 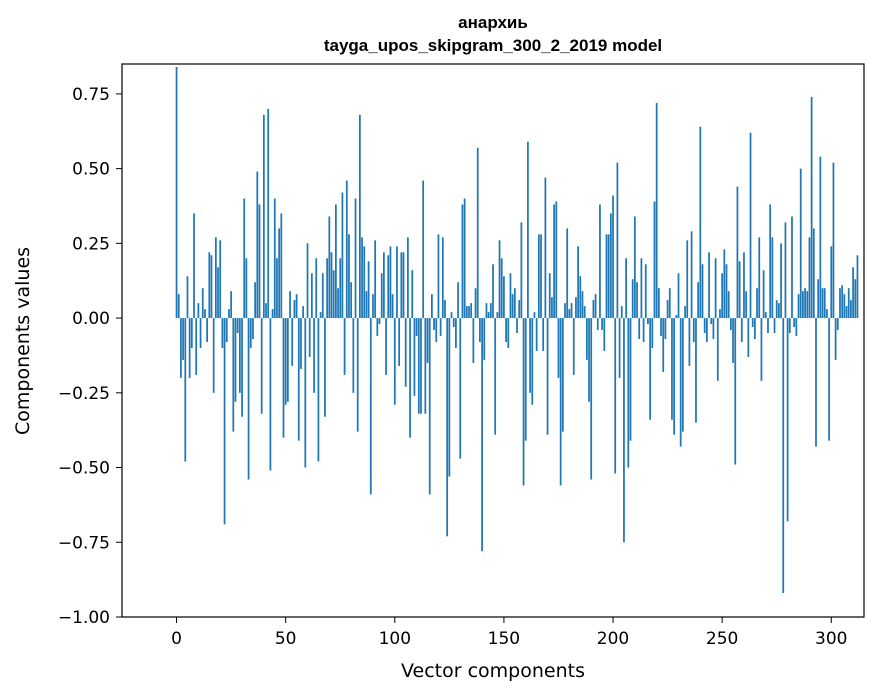 I want to click on chart-title: анархиь, so click(x=493, y=22).